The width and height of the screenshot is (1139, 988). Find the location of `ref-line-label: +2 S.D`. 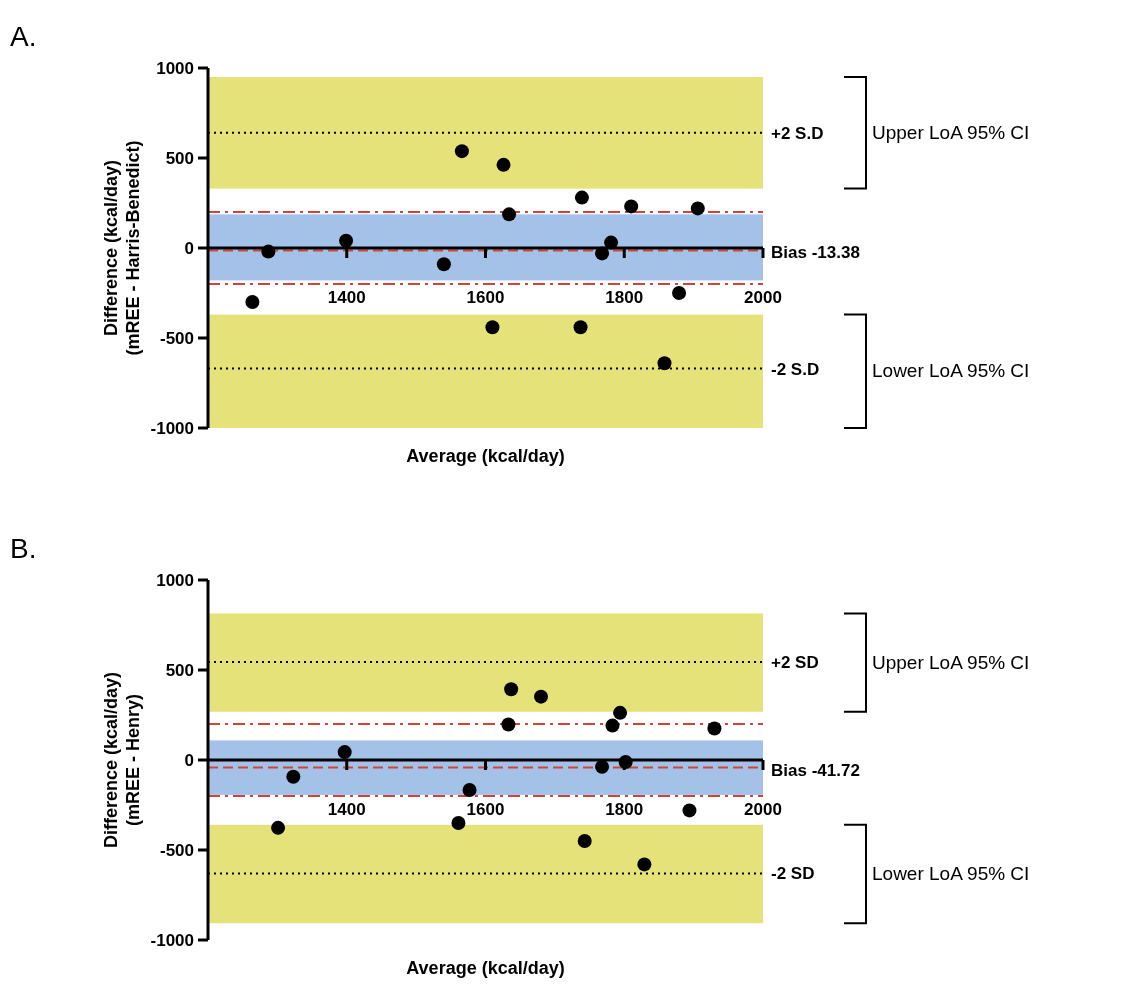

ref-line-label: +2 S.D is located at coordinates (797, 133).